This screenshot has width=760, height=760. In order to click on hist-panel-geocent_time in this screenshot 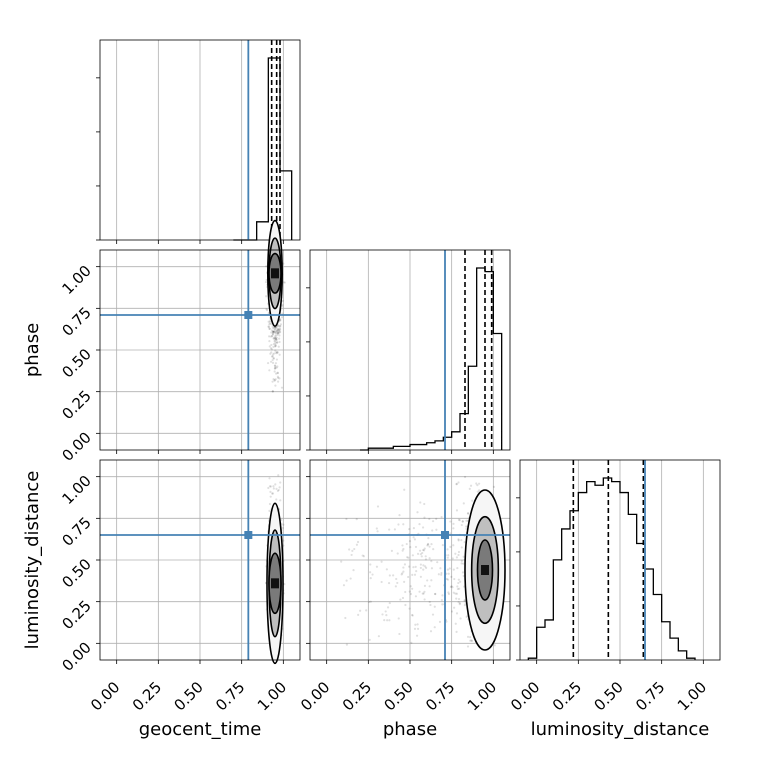, I will do `click(198, 141)`.